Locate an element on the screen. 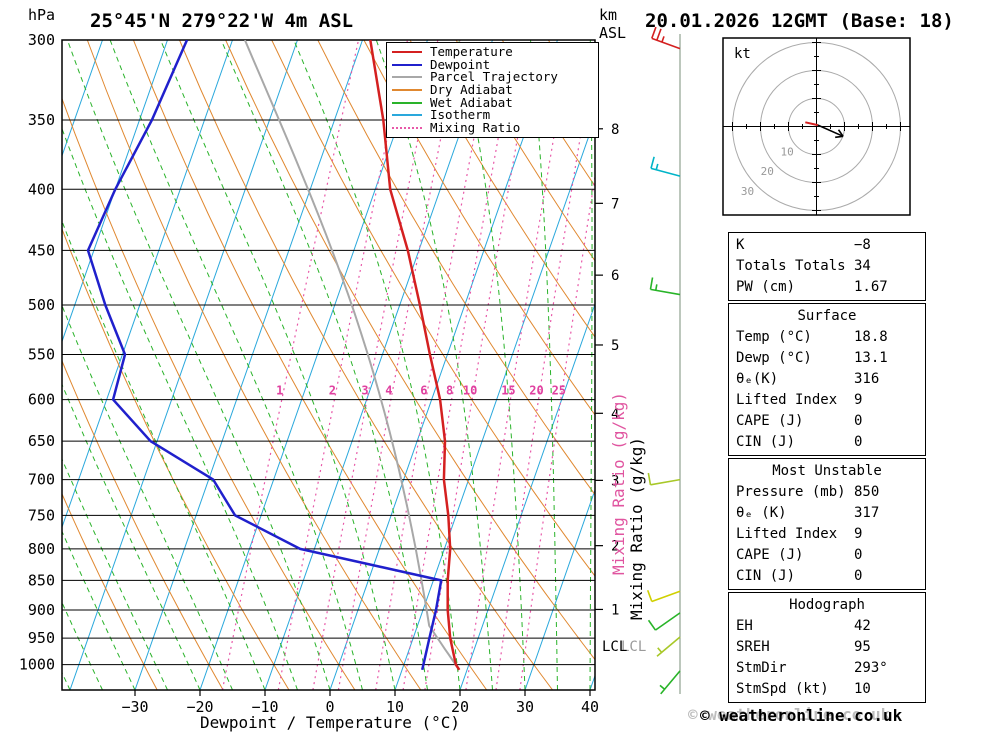 This screenshot has width=1000, height=733. stat-label: Dewp (°C) is located at coordinates (774, 358).